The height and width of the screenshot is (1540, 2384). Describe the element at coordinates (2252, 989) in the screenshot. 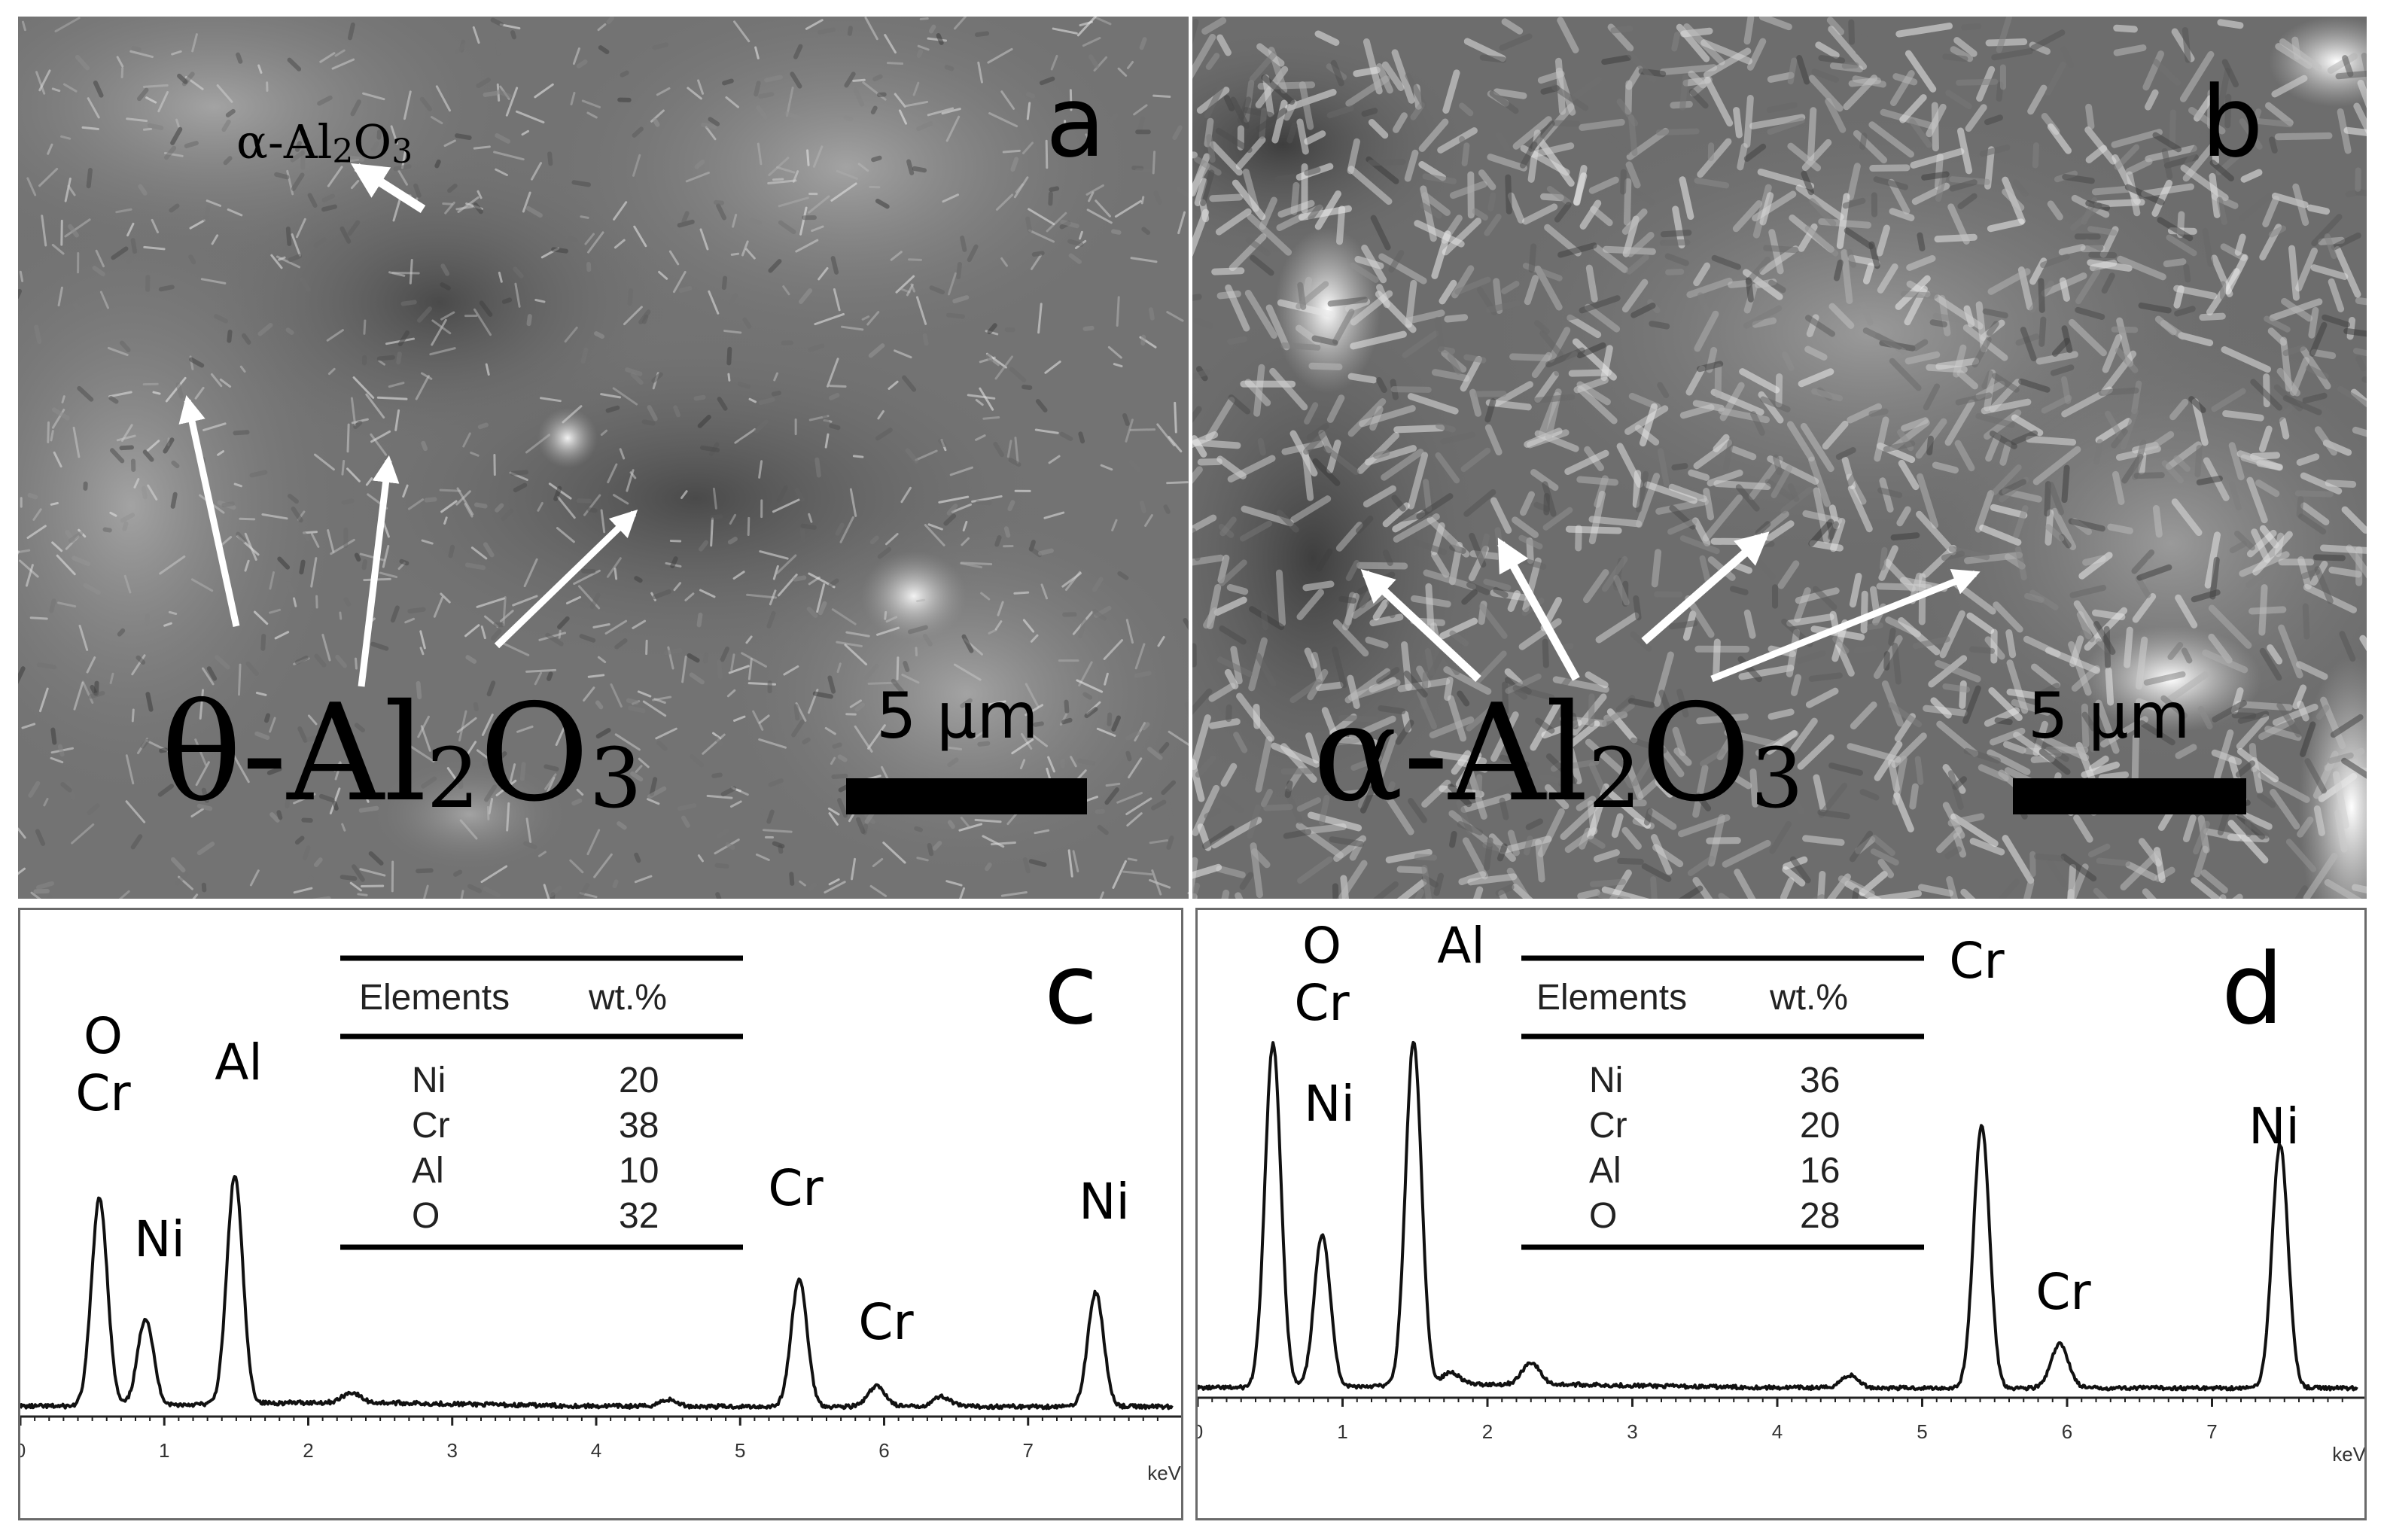

I see `panel-letter-d: d` at that location.